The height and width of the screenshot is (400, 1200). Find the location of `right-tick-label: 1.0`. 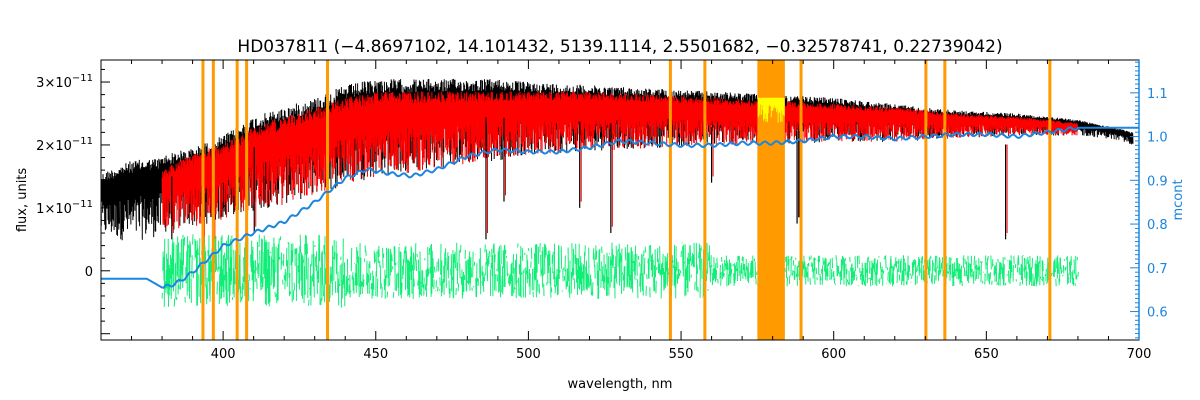

right-tick-label: 1.0 is located at coordinates (1157, 138).